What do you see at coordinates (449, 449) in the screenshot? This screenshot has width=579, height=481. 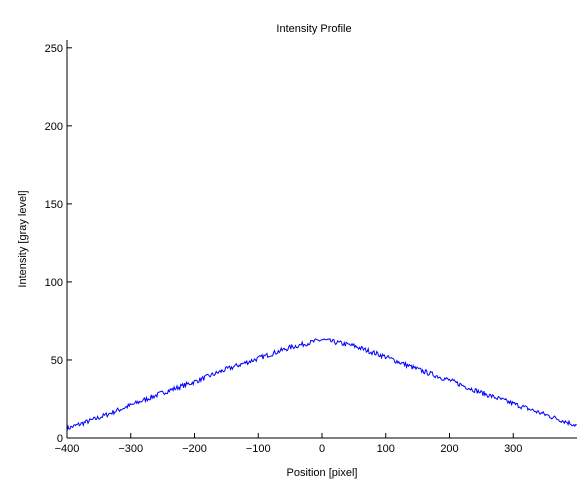 I see `x-tick-label: 200` at bounding box center [449, 449].